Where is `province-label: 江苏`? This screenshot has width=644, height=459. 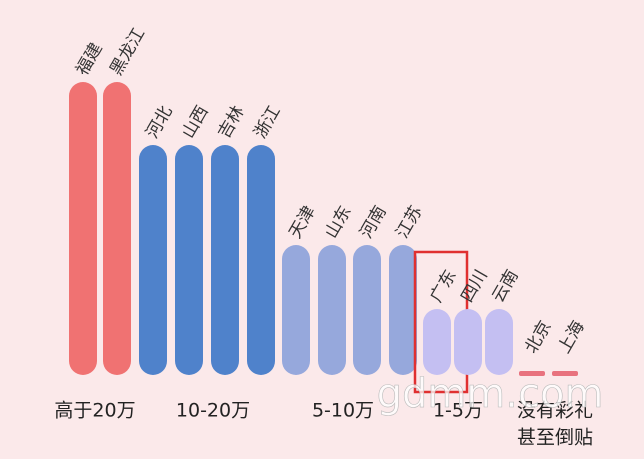 province-label: 江苏 is located at coordinates (409, 222).